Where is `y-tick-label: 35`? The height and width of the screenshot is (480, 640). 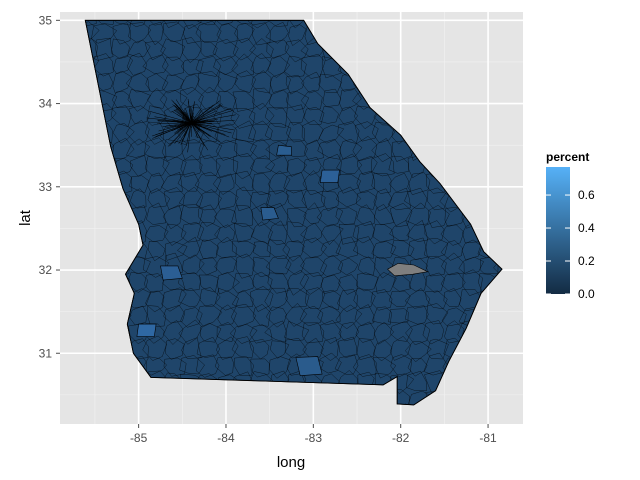
y-tick-label: 35 is located at coordinates (46, 20).